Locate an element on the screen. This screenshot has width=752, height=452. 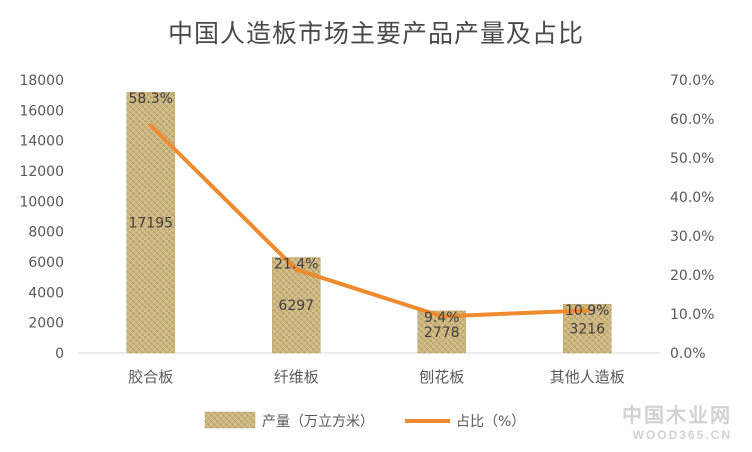
legend-swatch-bar is located at coordinates (230, 420).